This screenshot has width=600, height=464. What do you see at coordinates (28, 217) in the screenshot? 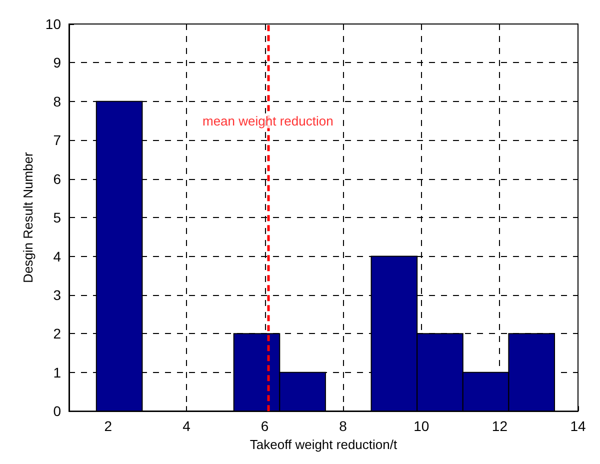
I see `y-axis-title: Desgin Result Number` at bounding box center [28, 217].